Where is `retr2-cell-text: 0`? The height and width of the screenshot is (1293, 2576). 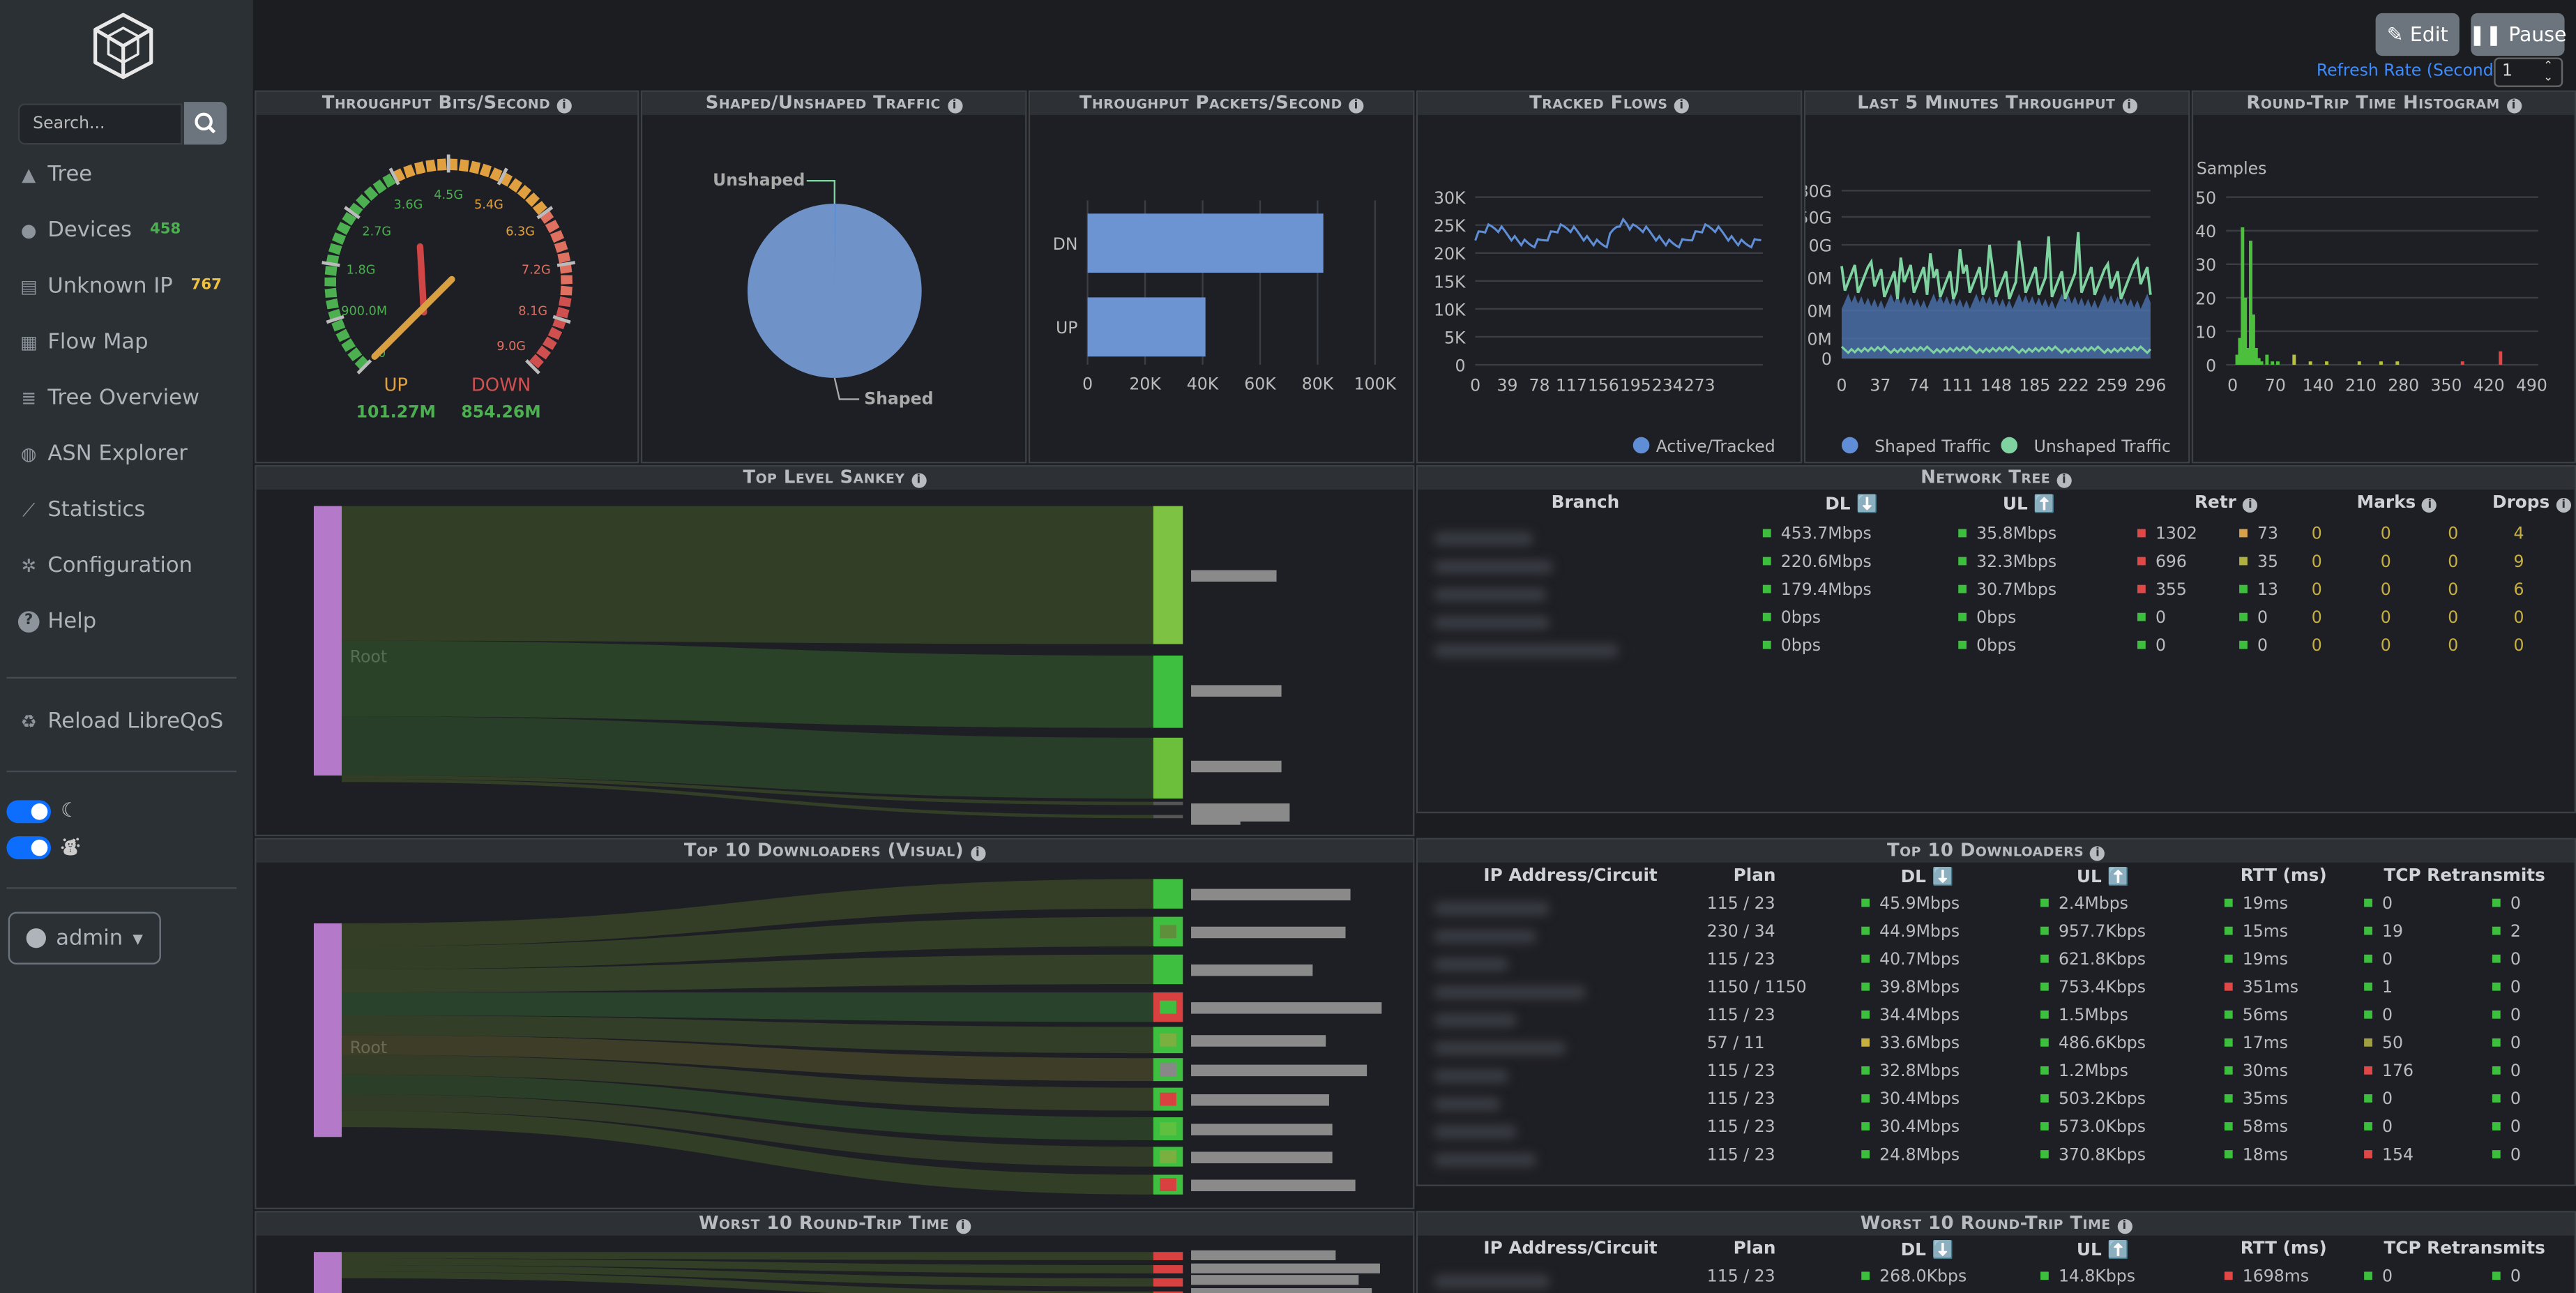 retr2-cell-text: 0 is located at coordinates (2262, 619).